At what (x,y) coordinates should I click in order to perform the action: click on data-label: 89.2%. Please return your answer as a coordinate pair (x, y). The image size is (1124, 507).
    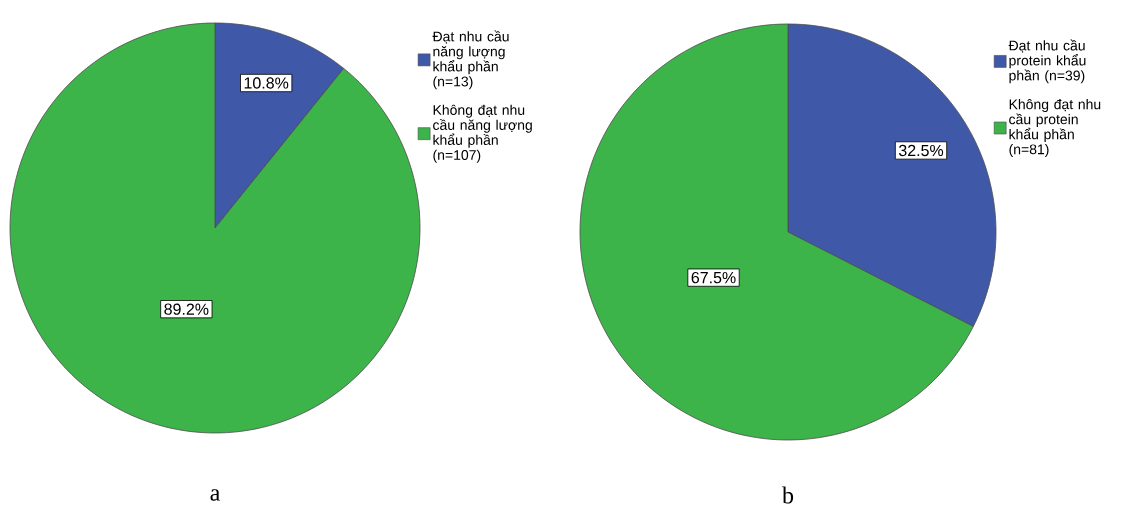
    Looking at the image, I should click on (186, 309).